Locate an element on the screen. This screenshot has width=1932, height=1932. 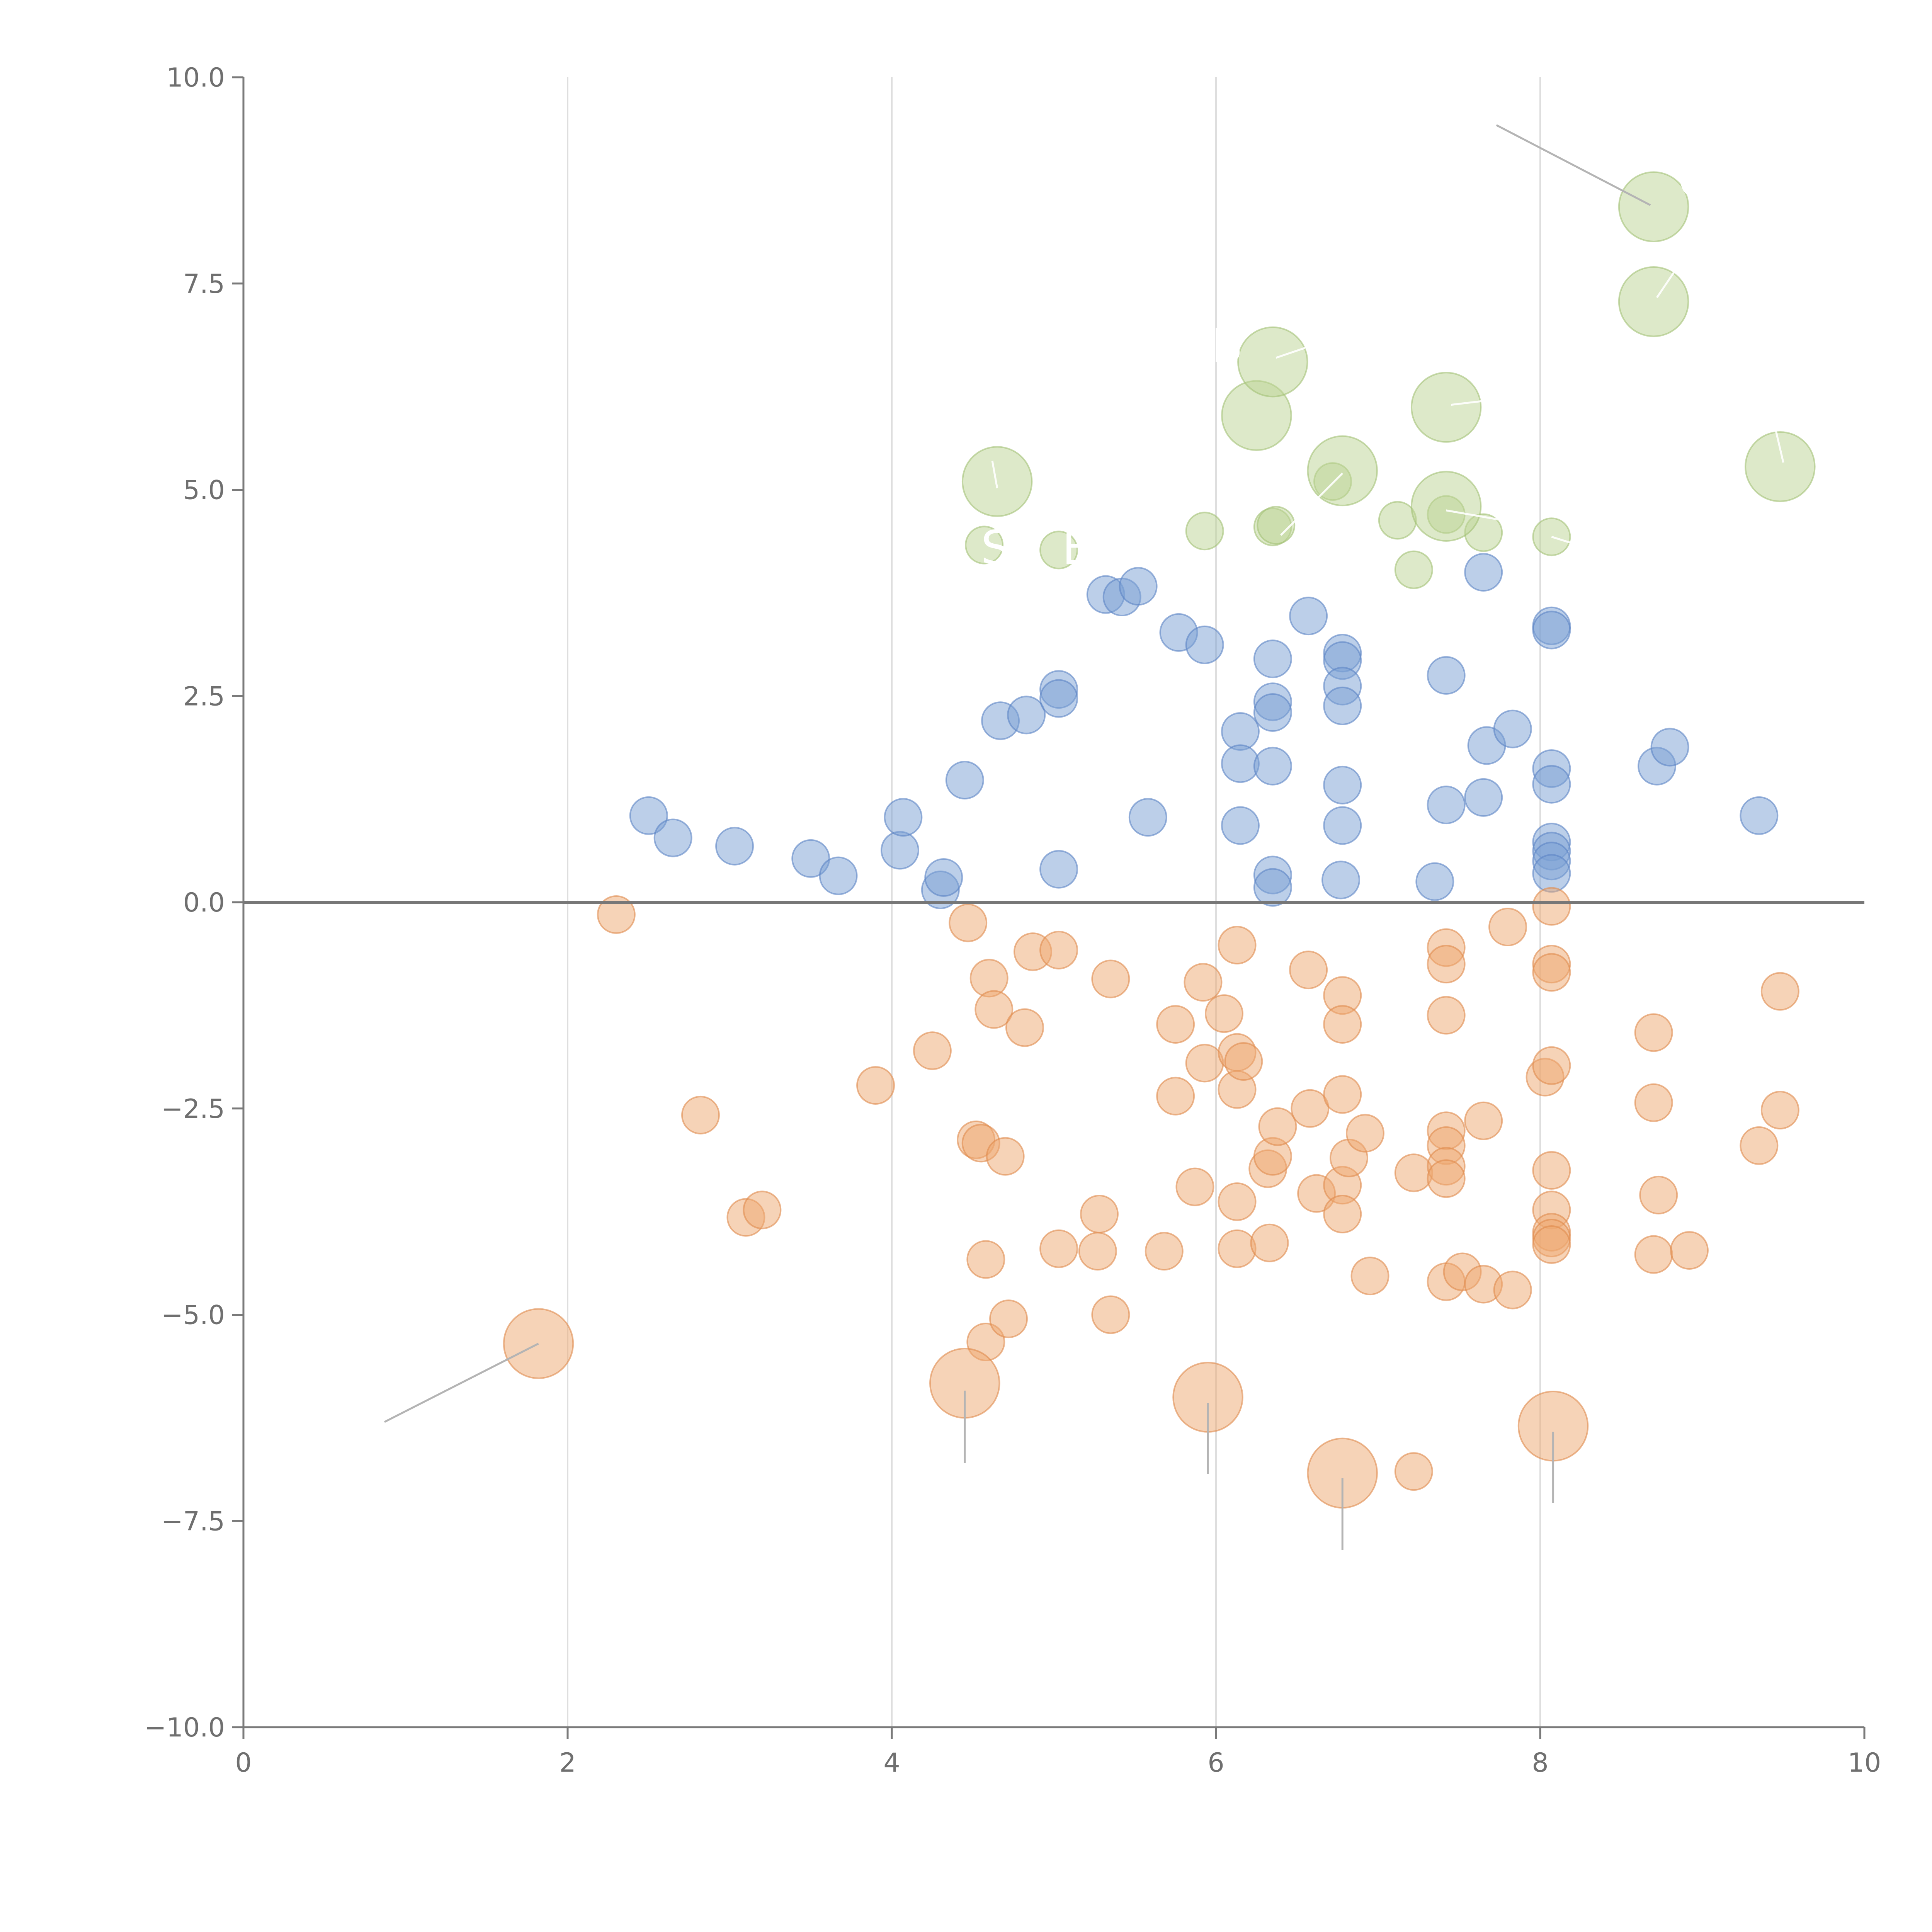
y-tick-label: 2.5 is located at coordinates (204, 696).